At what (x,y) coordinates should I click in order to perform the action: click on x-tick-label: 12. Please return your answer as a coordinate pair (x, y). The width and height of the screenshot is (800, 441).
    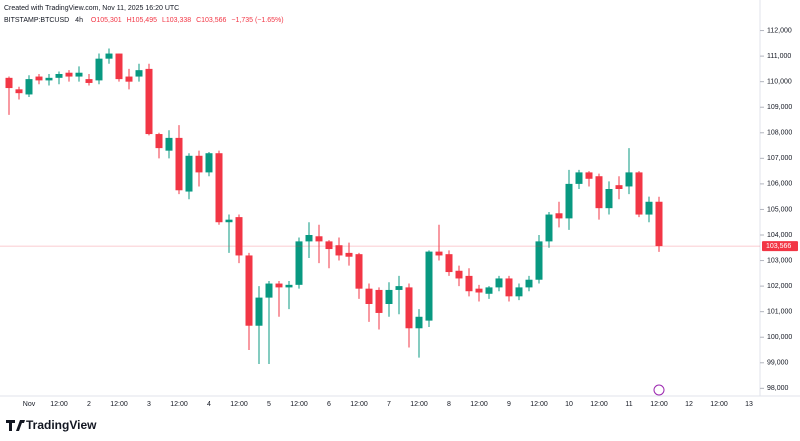
    Looking at the image, I should click on (689, 404).